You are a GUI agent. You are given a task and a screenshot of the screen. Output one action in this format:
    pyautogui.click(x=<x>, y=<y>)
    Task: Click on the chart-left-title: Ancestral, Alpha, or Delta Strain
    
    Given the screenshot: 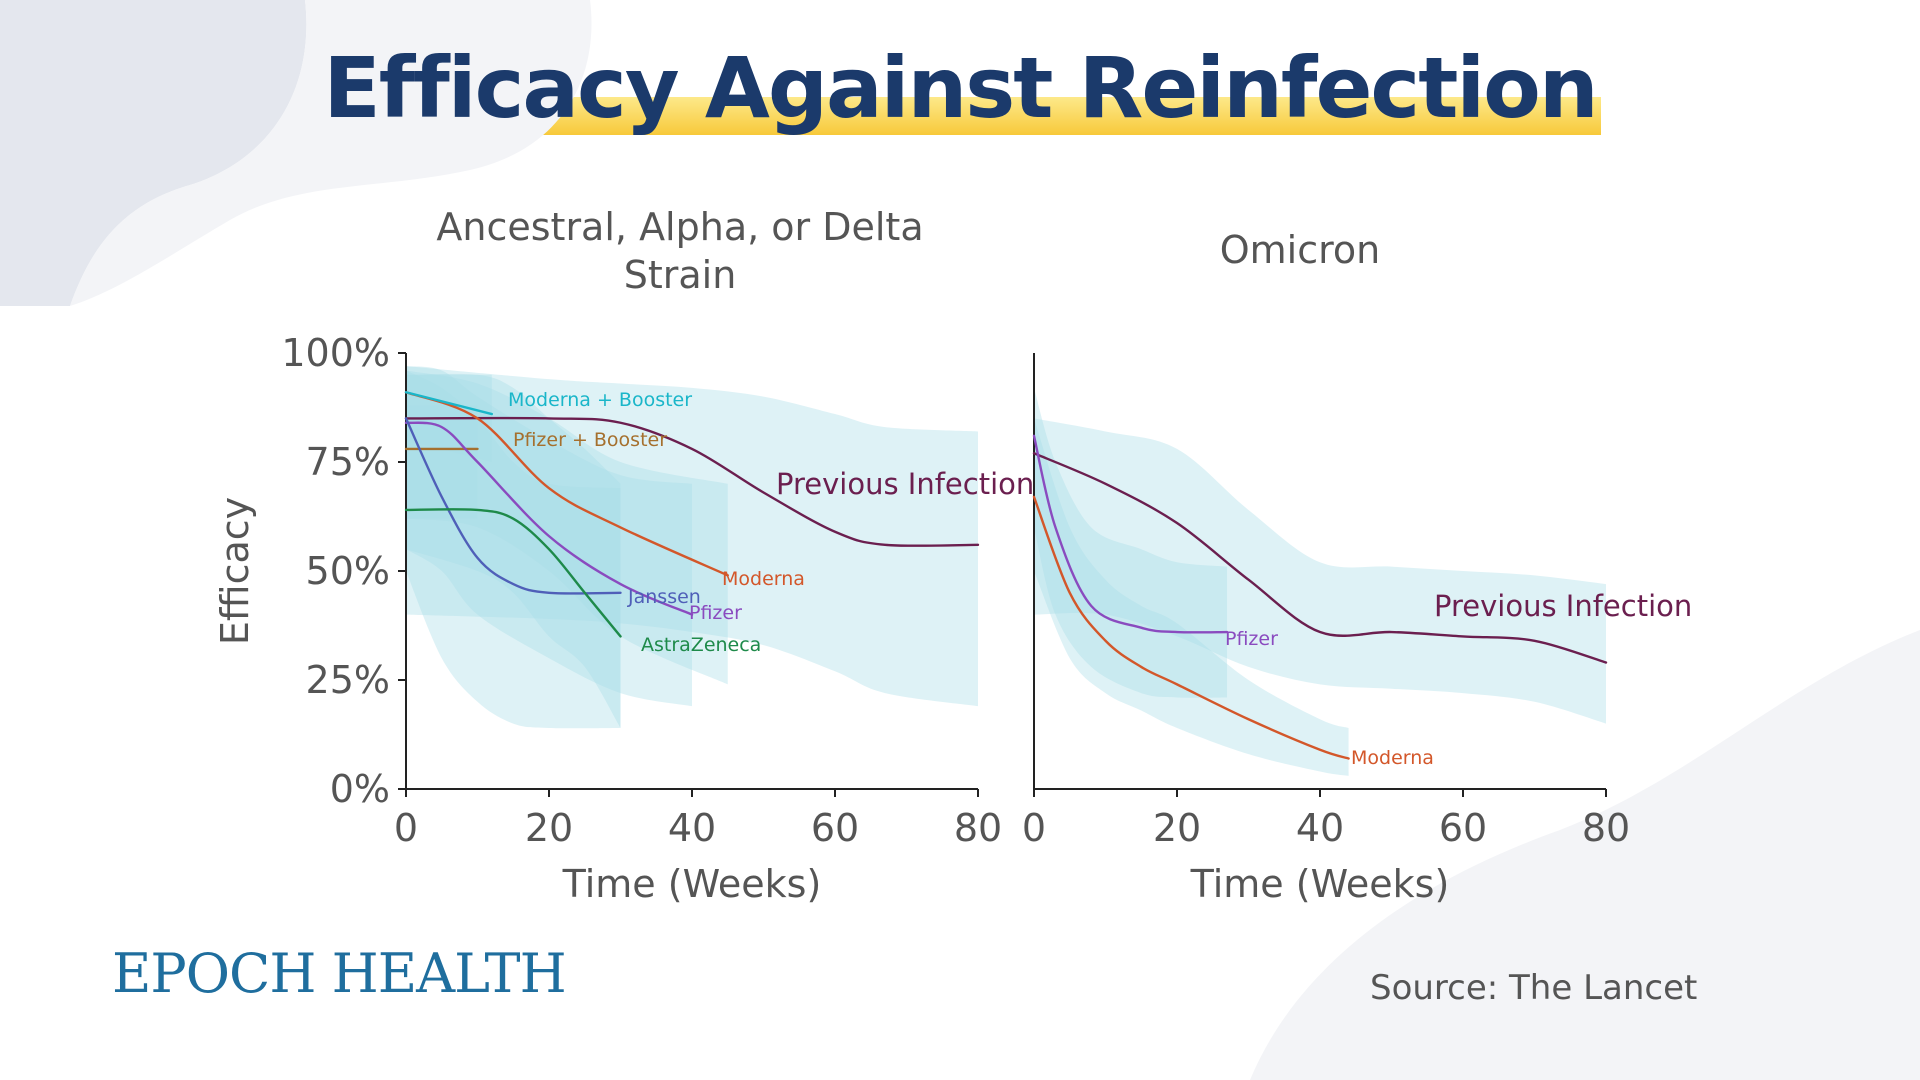 What is the action you would take?
    pyautogui.click(x=680, y=251)
    